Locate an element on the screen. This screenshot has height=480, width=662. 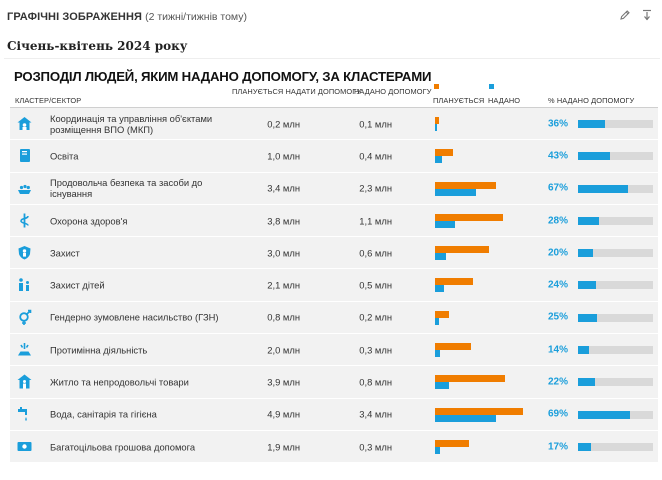
col-header-sector: КЛАСТЕР/СЕКТОР is located at coordinates (48, 100).